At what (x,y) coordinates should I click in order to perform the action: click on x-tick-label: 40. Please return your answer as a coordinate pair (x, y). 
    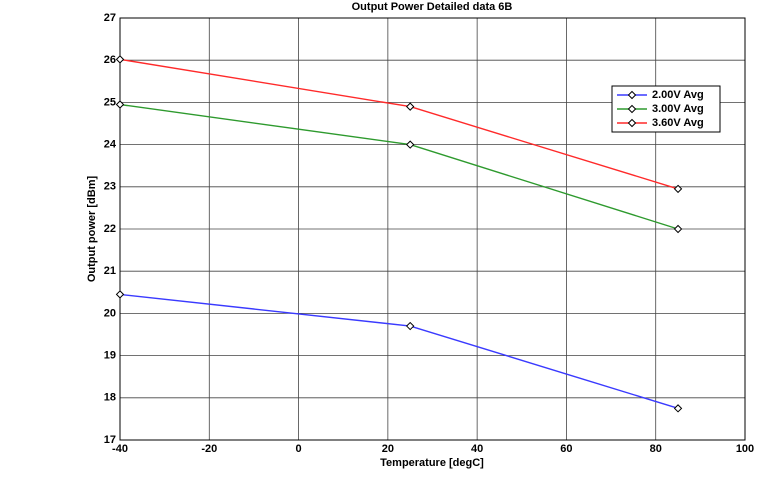
    Looking at the image, I should click on (477, 449).